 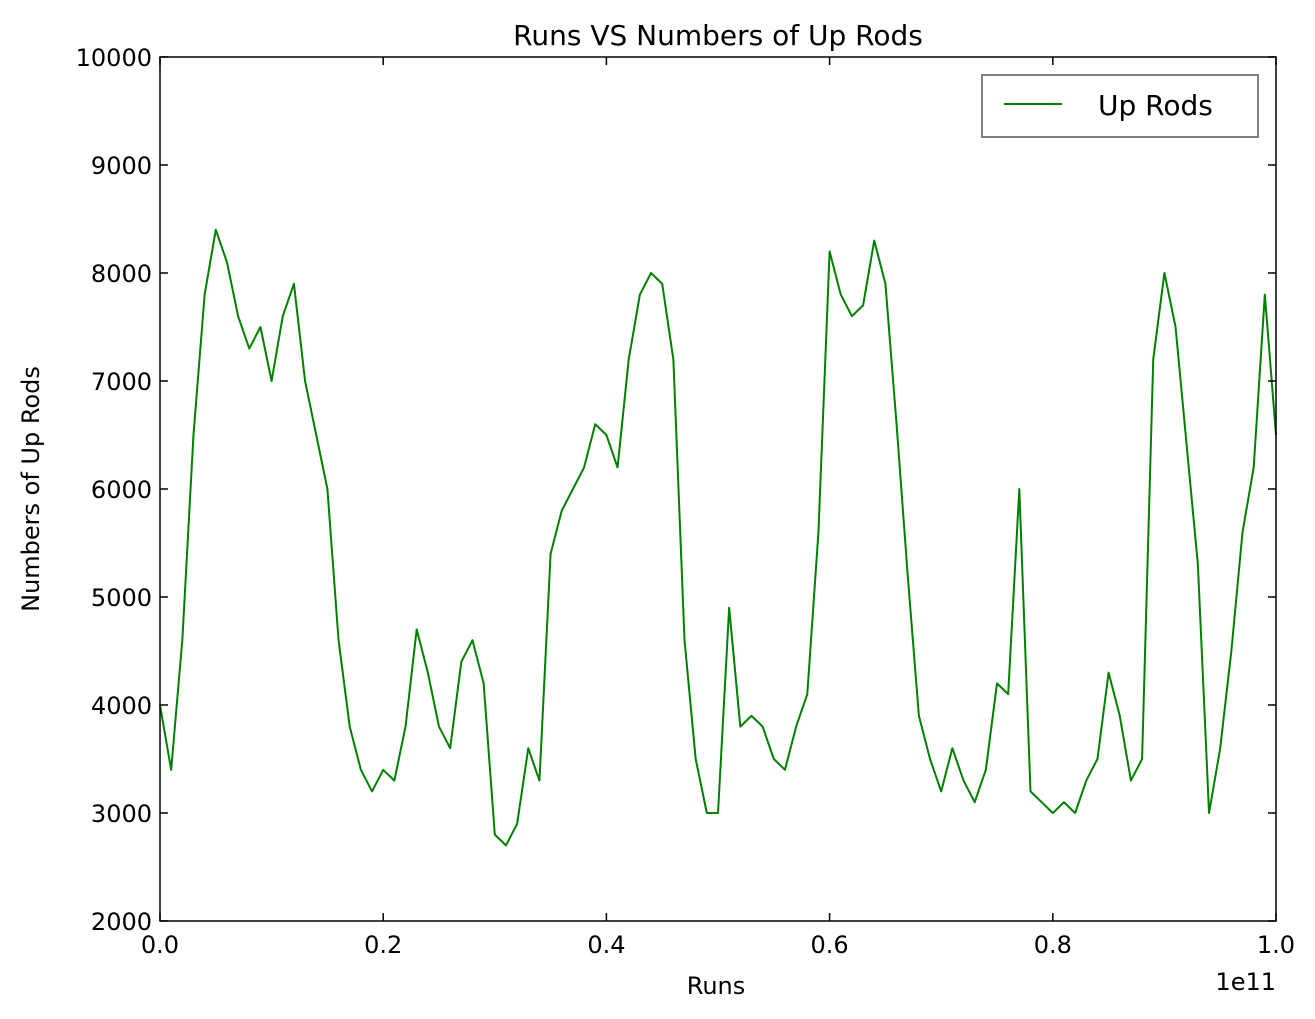 I want to click on x-tick-label: 0.0, so click(x=160, y=945).